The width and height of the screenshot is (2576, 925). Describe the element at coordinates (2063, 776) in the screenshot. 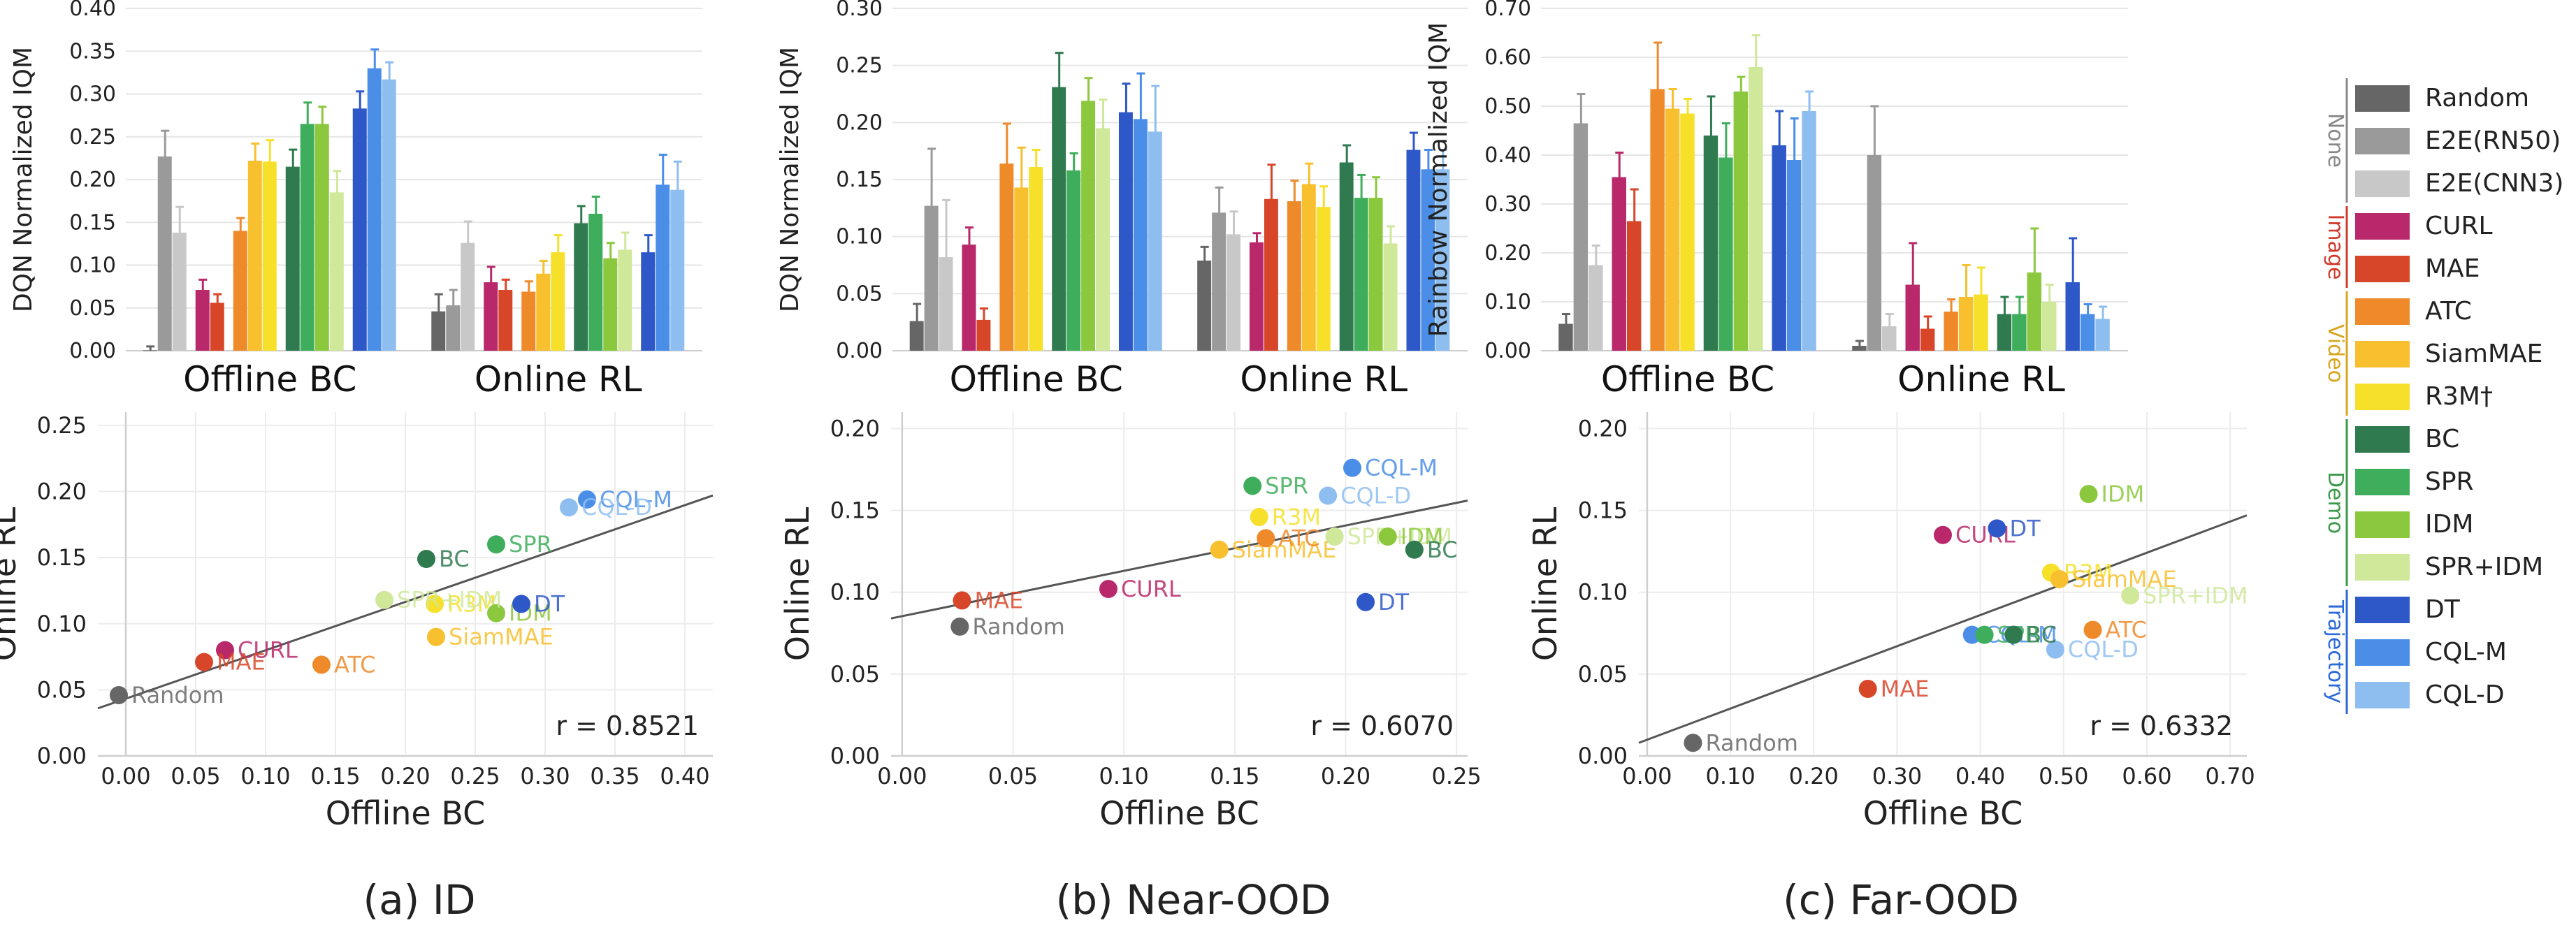

I see `x-tick-label: 0.50` at that location.